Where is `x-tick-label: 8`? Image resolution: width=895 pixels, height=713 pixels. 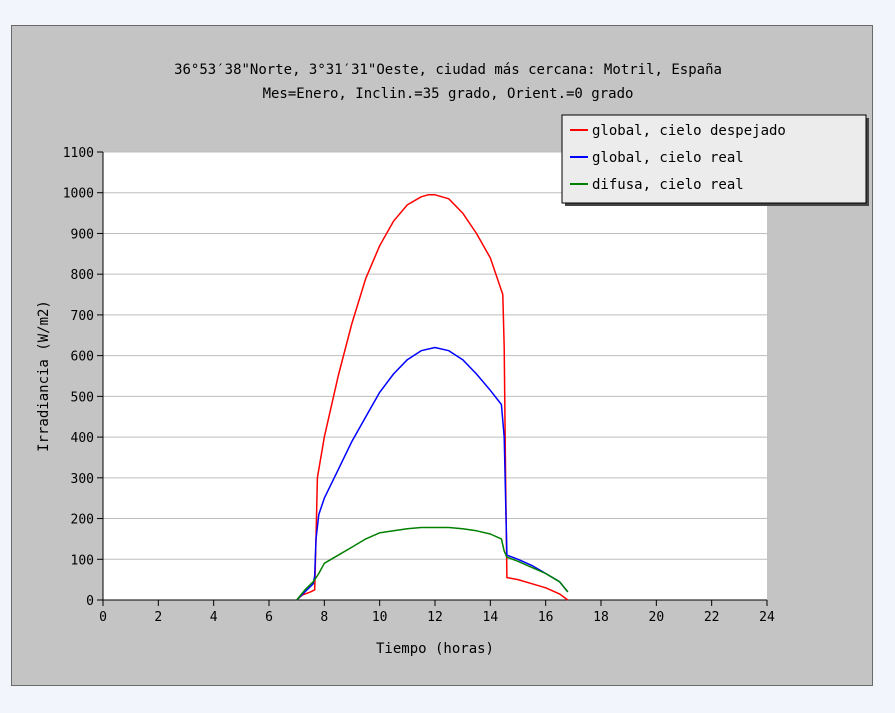
x-tick-label: 8 is located at coordinates (324, 617).